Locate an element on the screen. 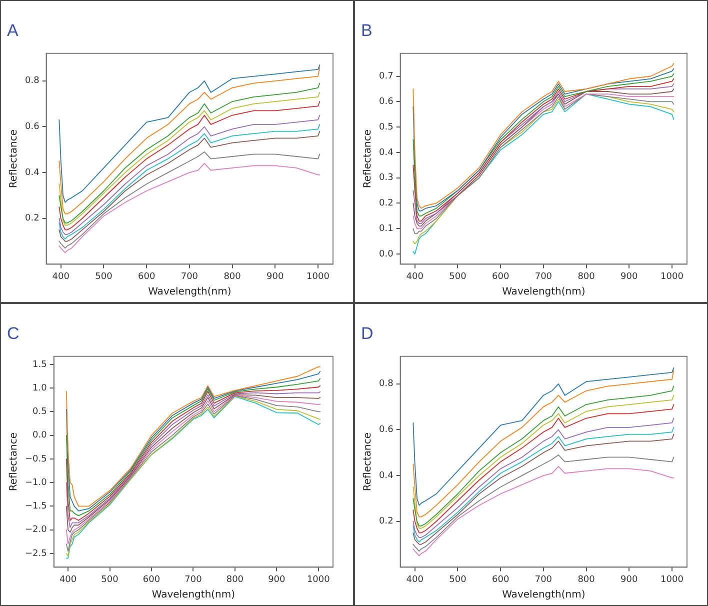  chart-title: C is located at coordinates (13, 333).